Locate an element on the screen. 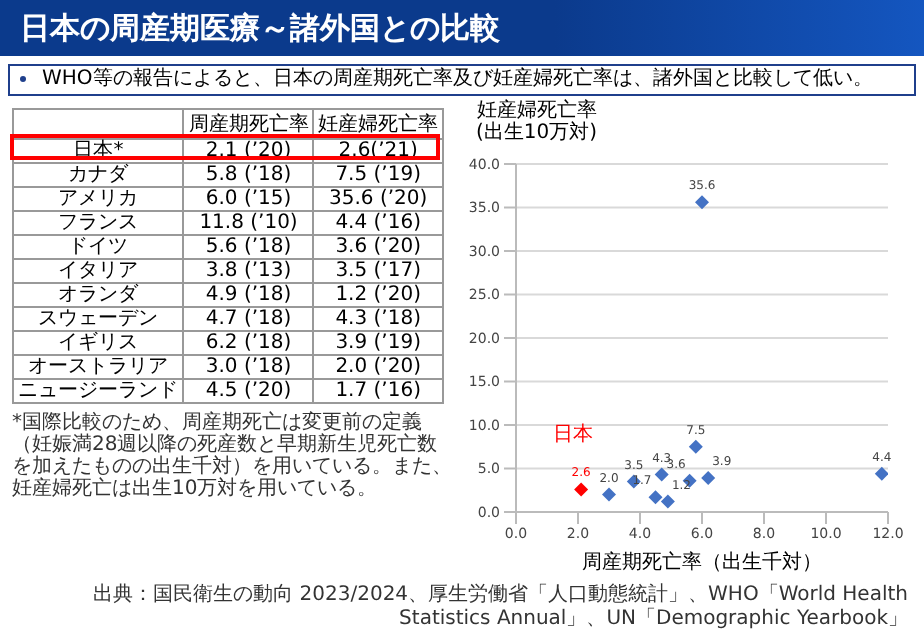 The image size is (924, 640). data-label: 4.4 (’16) is located at coordinates (378, 223).